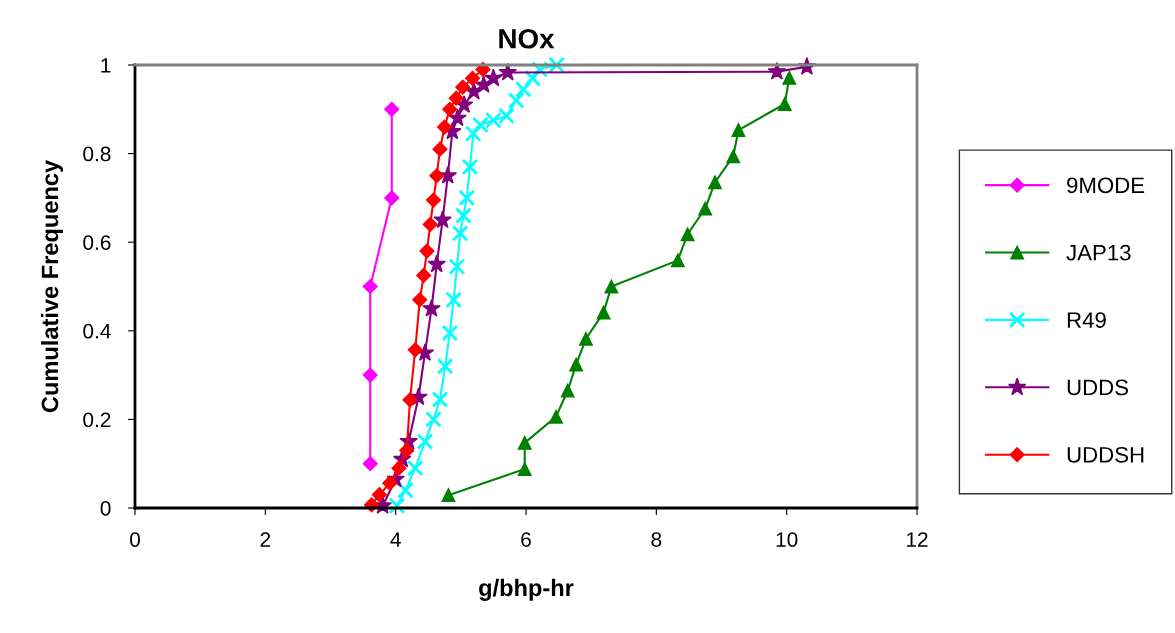 The height and width of the screenshot is (633, 1175). I want to click on legend-label: UDDSH, so click(1105, 454).